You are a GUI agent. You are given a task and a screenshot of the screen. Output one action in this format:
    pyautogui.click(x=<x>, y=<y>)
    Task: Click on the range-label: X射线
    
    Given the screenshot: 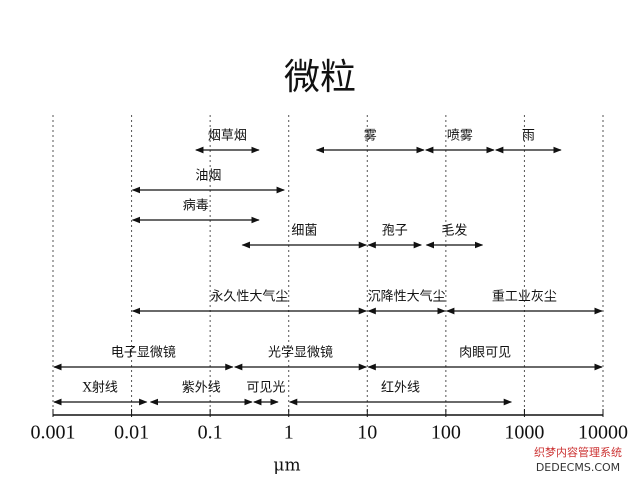 What is the action you would take?
    pyautogui.click(x=100, y=388)
    